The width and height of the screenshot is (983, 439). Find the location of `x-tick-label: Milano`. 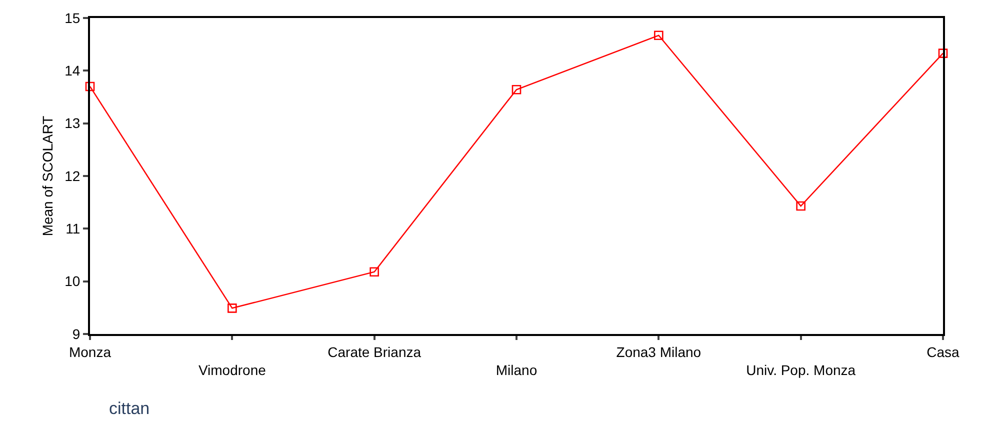

x-tick-label: Milano is located at coordinates (517, 370).